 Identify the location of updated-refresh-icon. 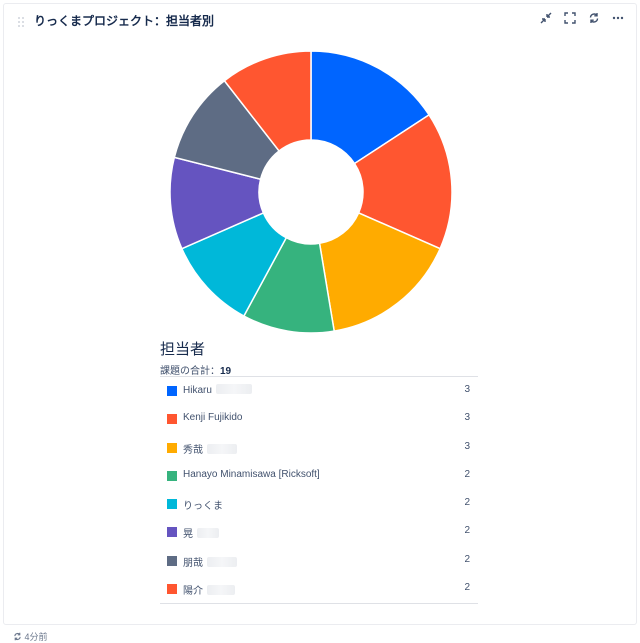
(19, 637).